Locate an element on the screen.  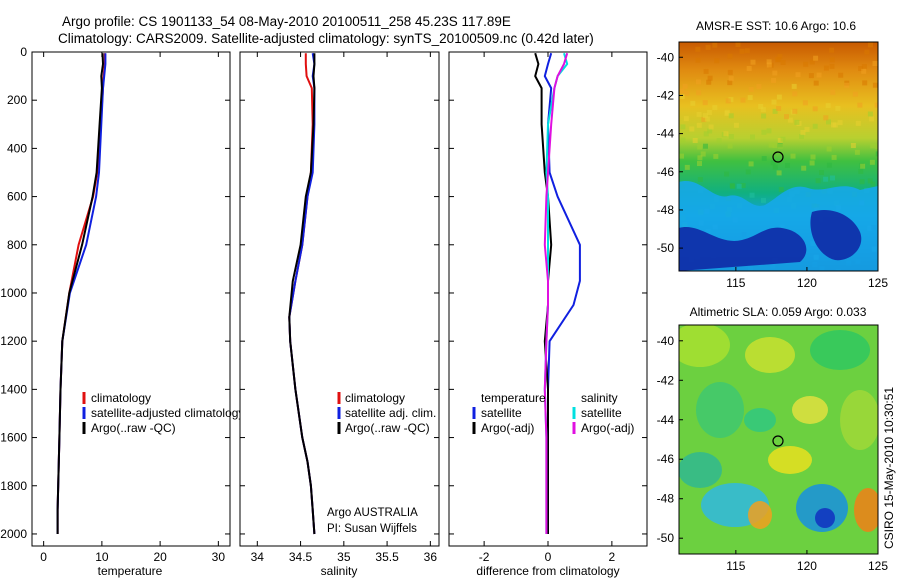
sla-map-texture is located at coordinates (778, 428).